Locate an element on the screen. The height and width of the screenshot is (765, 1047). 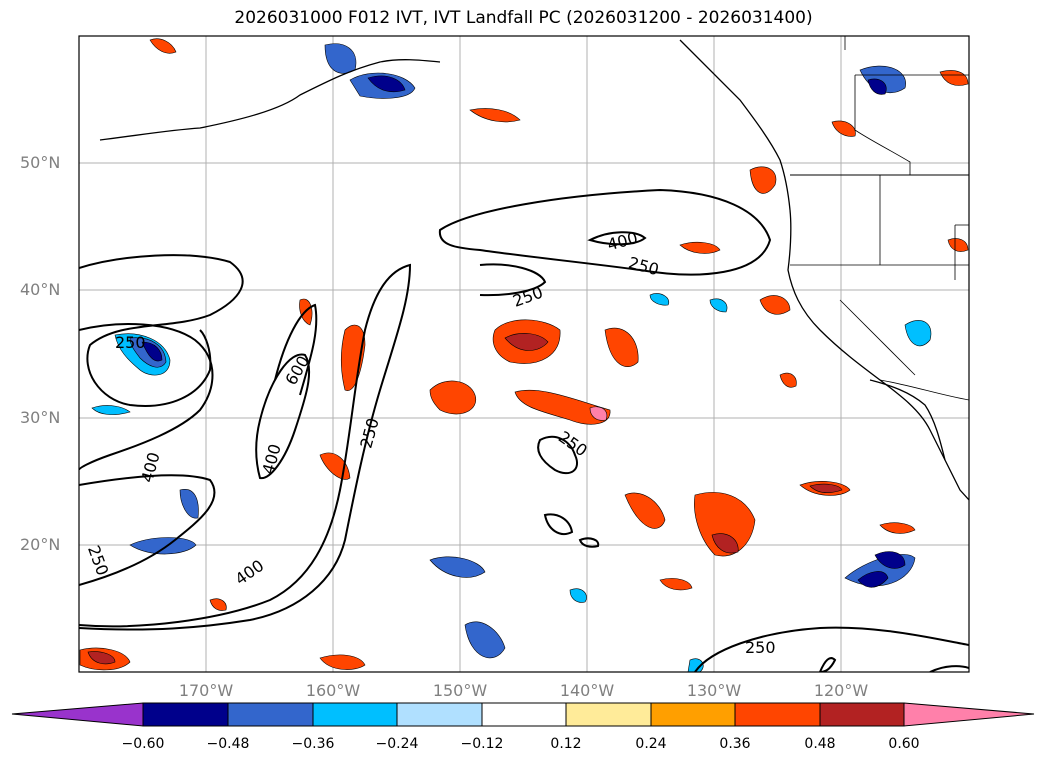
colorbar-tick-label: −0.12 is located at coordinates (482, 744).